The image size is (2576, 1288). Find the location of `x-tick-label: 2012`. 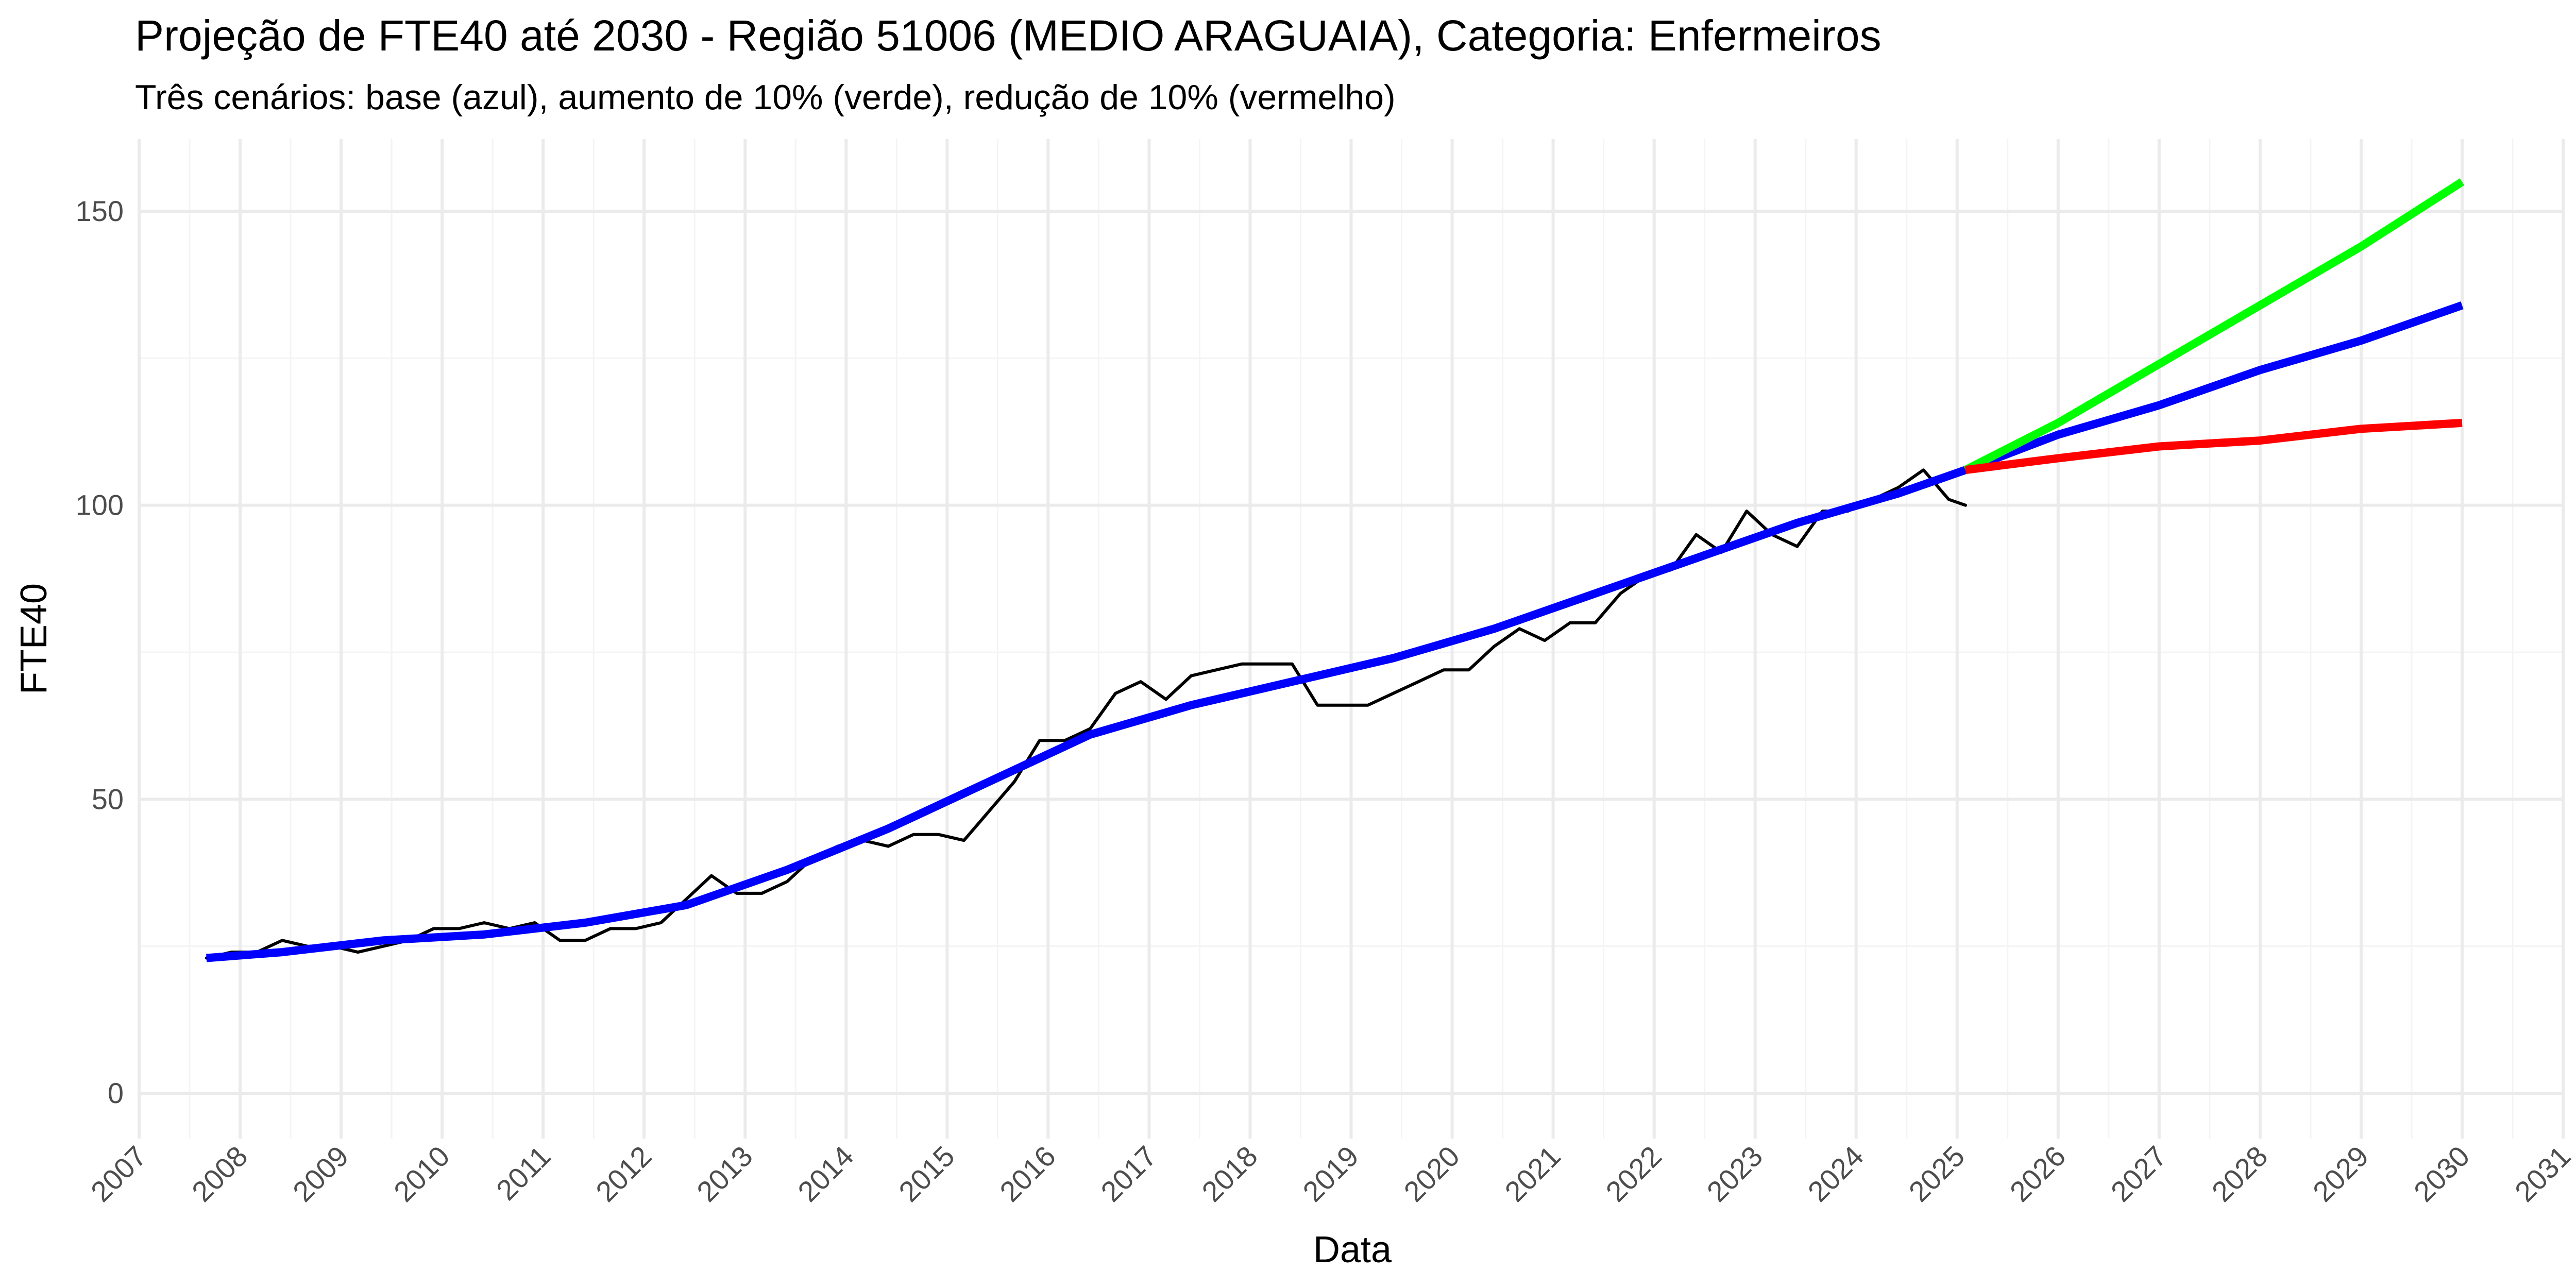

x-tick-label: 2012 is located at coordinates (623, 1174).